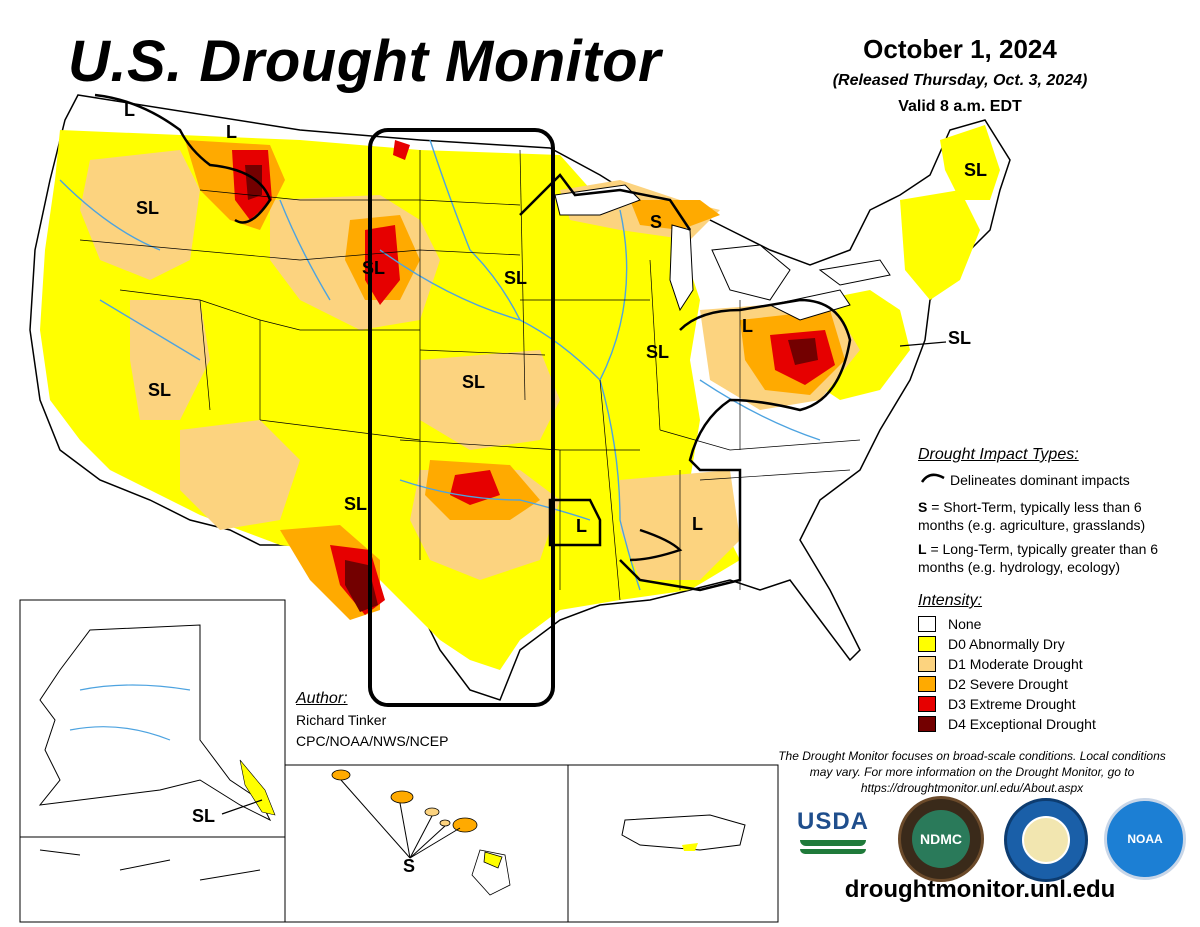 The width and height of the screenshot is (1200, 927). I want to click on legend-label: D3 Extreme Drought, so click(1012, 704).